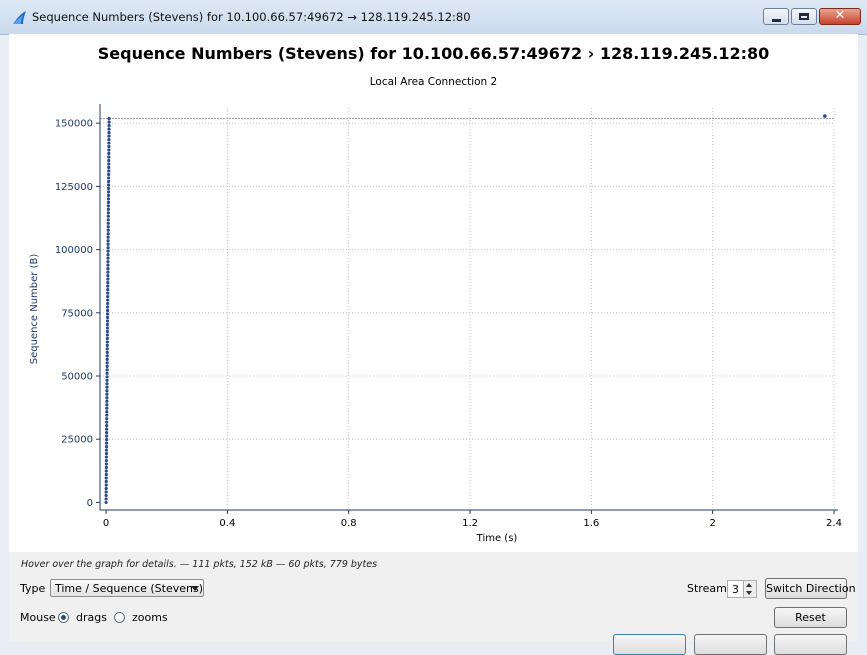 Image resolution: width=867 pixels, height=655 pixels. Describe the element at coordinates (77, 440) in the screenshot. I see `y-tick-label: 25000` at that location.